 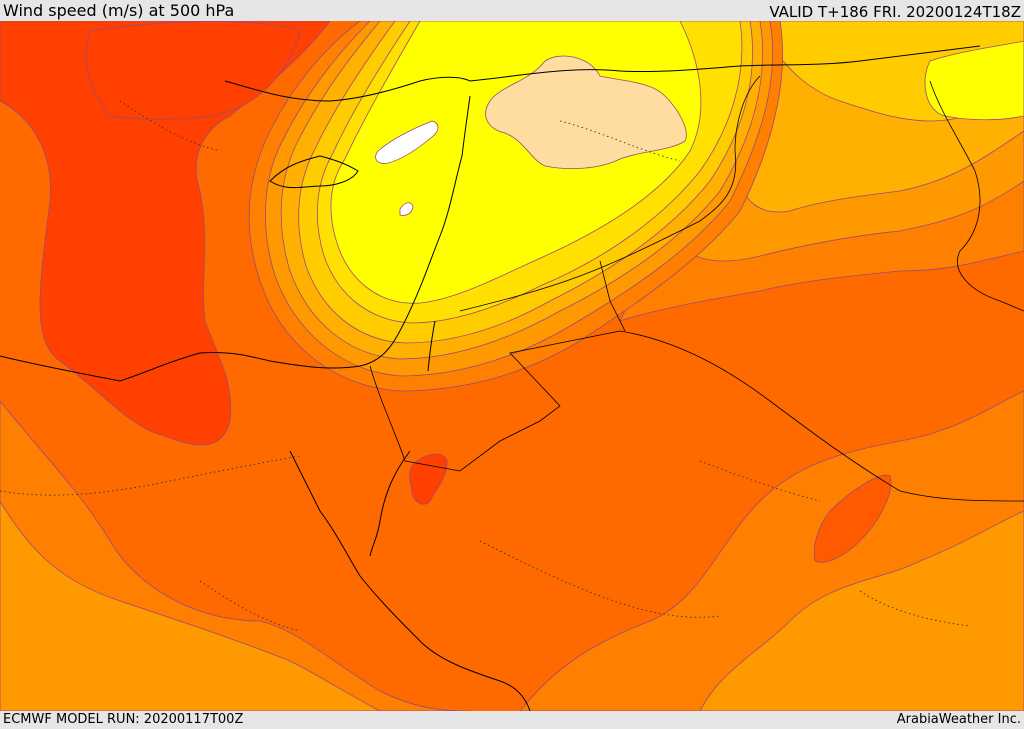 I want to click on jet-core-northwest, so click(x=193, y=70).